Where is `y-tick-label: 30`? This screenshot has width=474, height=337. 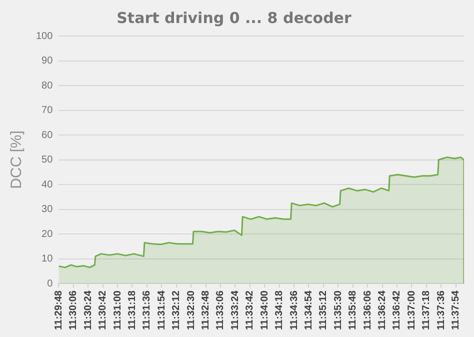
y-tick-label: 30 is located at coordinates (48, 210).